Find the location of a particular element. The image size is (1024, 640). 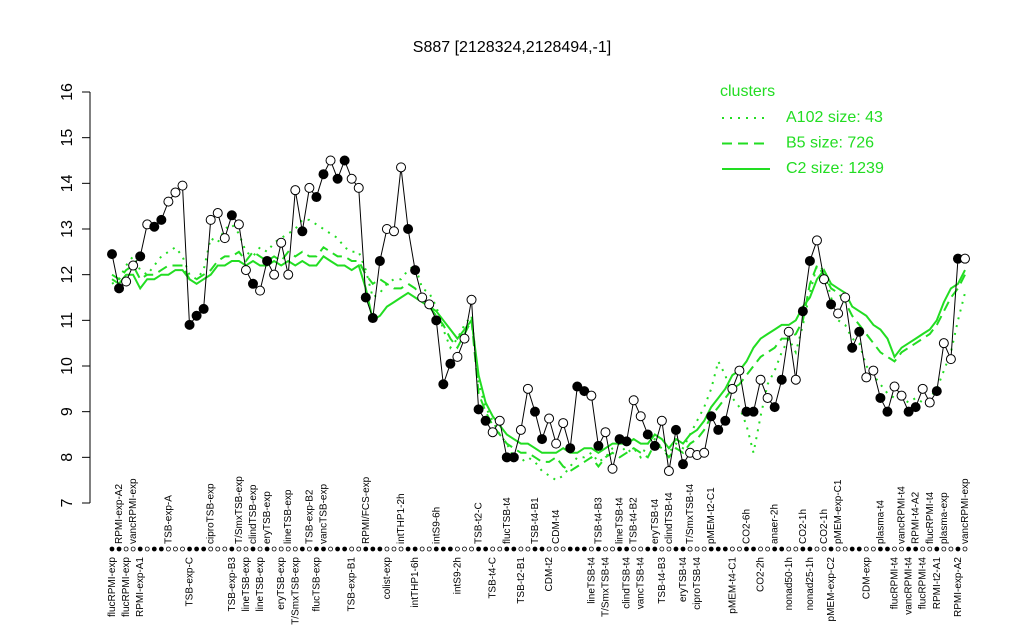

y-tick-label: 14 is located at coordinates (67, 183).